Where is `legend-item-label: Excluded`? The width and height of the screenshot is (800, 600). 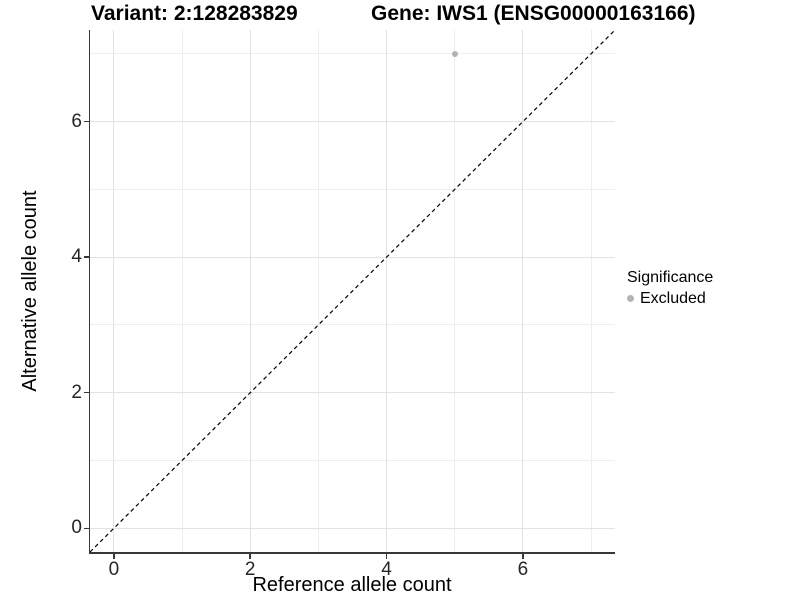 legend-item-label: Excluded is located at coordinates (673, 298).